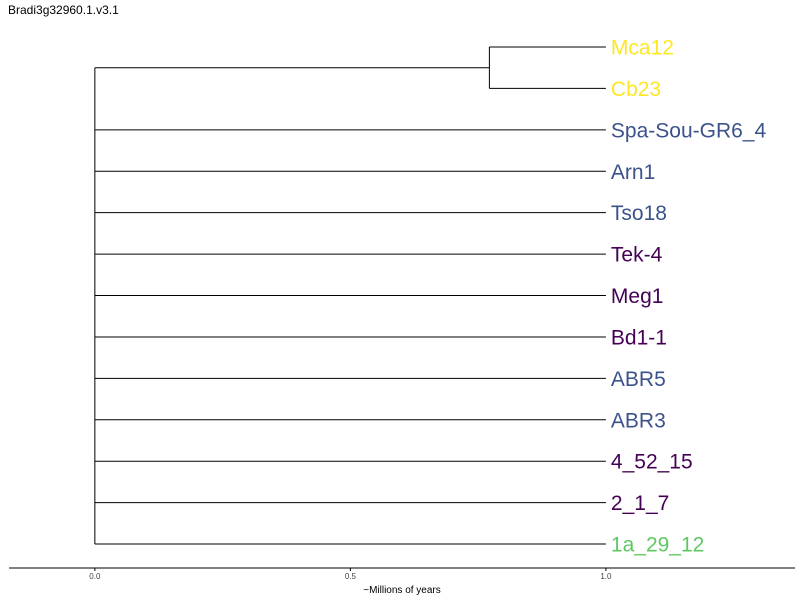 The image size is (800, 600). I want to click on x-tick-label: 0.0, so click(95, 576).